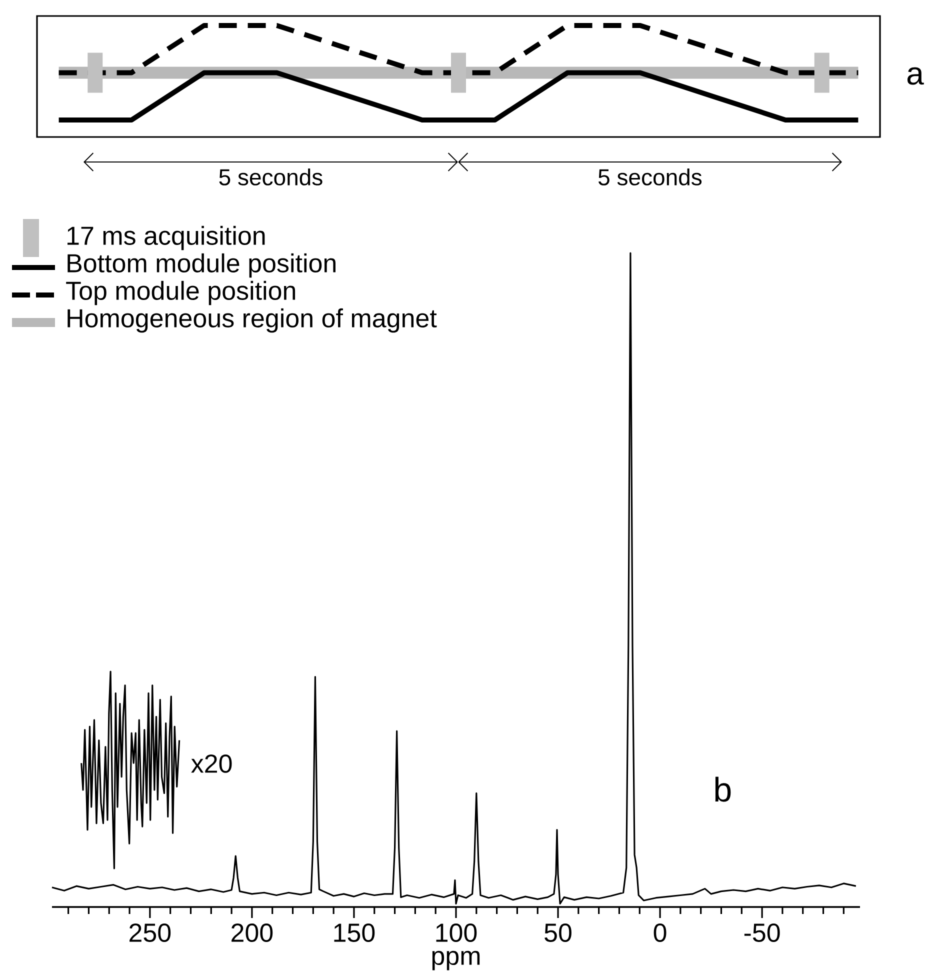 The height and width of the screenshot is (980, 935). Describe the element at coordinates (202, 265) in the screenshot. I see `legend-label: Bottom module position` at that location.